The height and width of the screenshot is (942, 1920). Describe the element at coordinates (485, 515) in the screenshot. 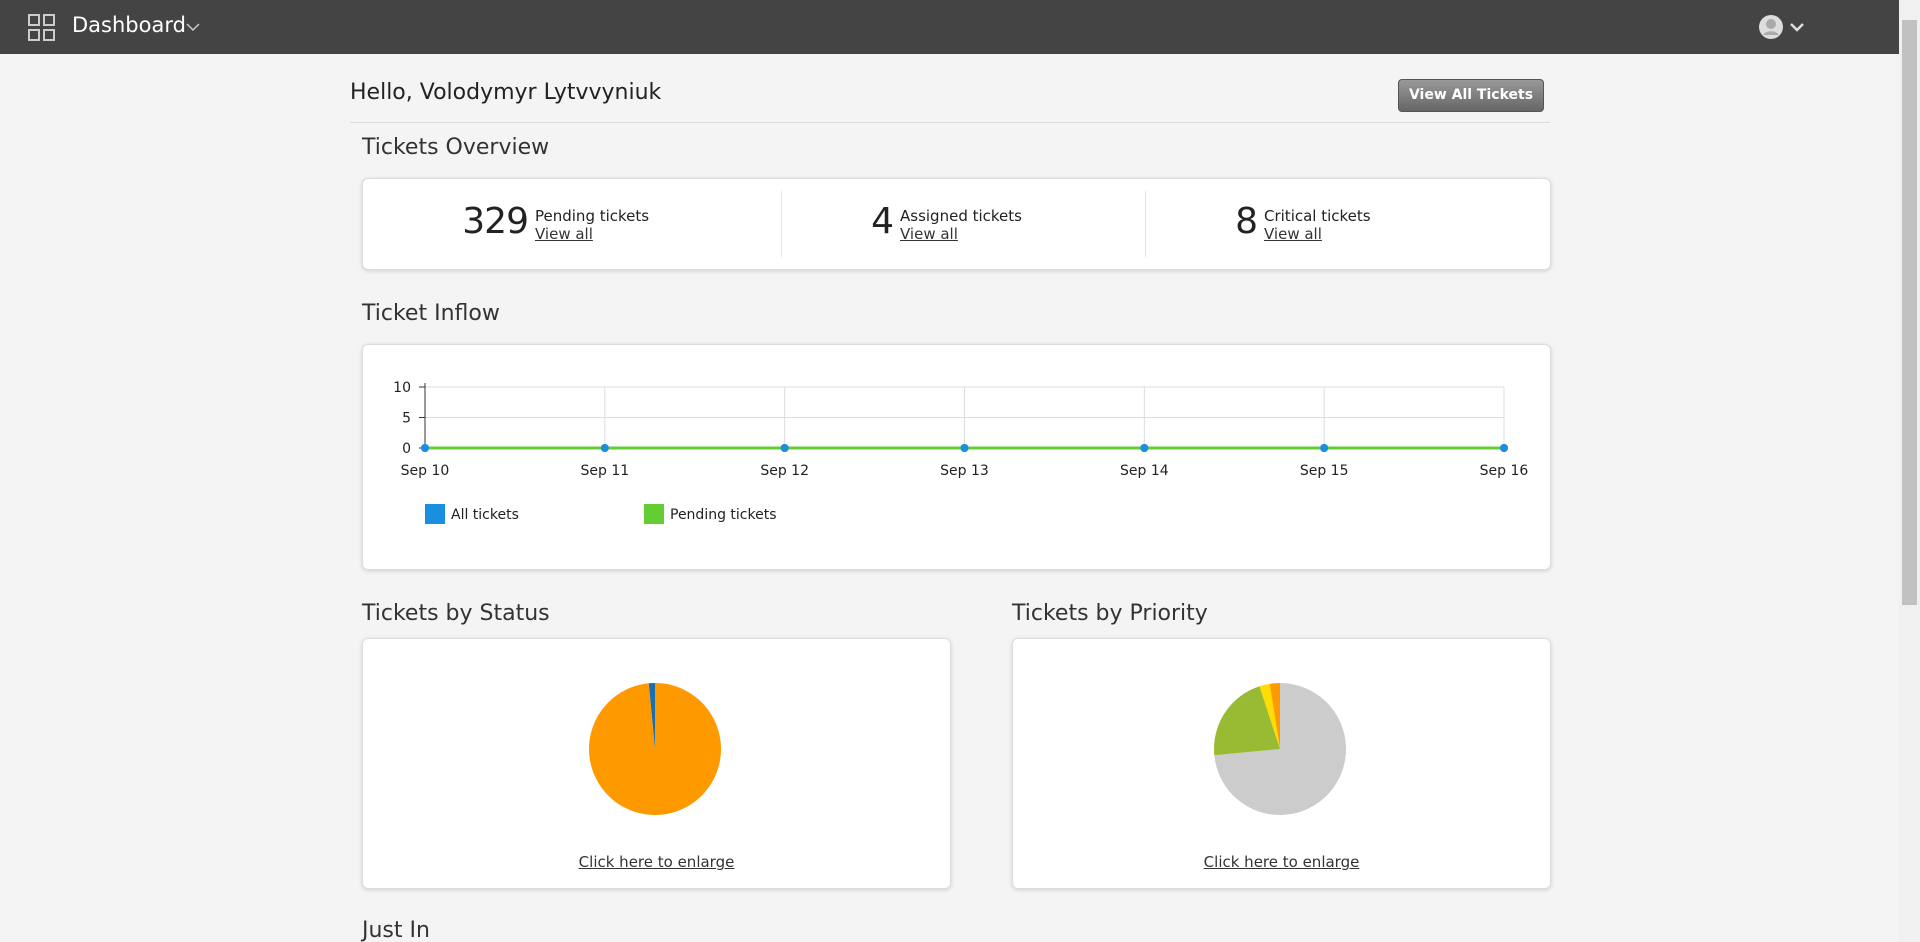

I see `legend-label: All tickets` at that location.